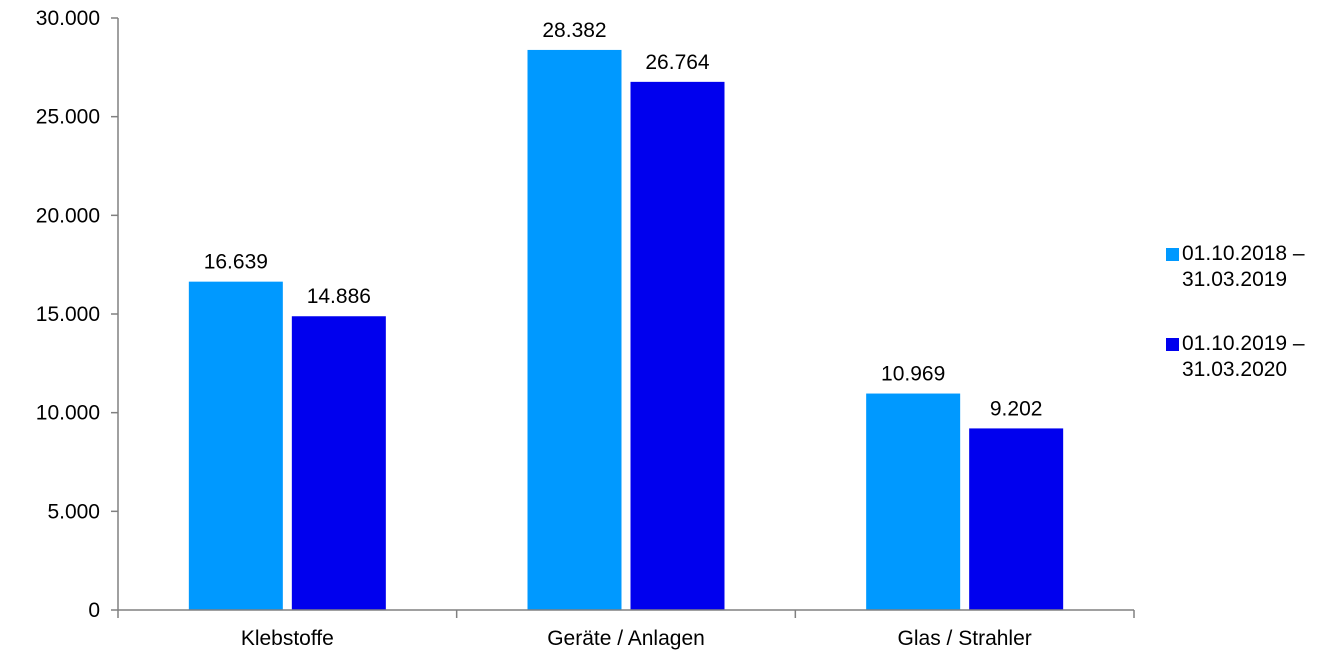  I want to click on y-tick-label: 5.000, so click(73, 511).